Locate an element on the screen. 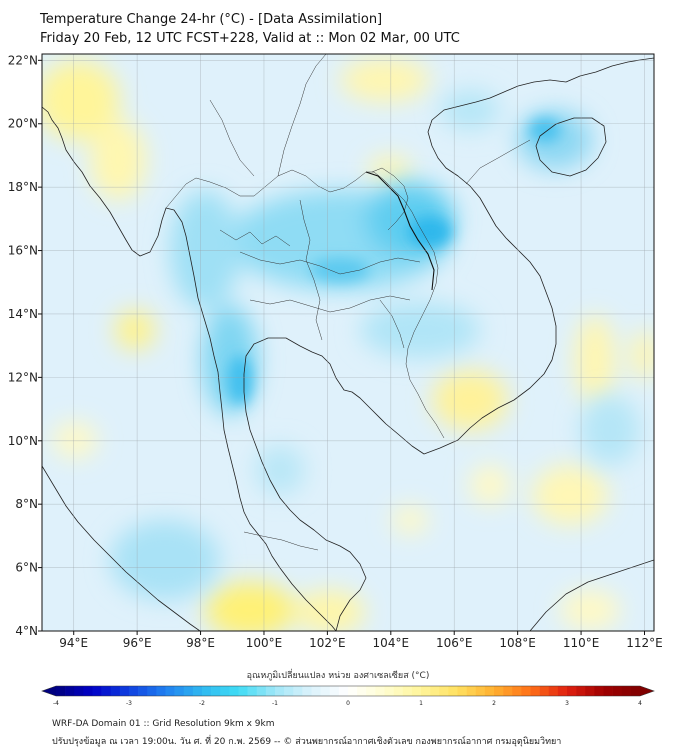  lon-tick-label: 94°E is located at coordinates (73, 643).